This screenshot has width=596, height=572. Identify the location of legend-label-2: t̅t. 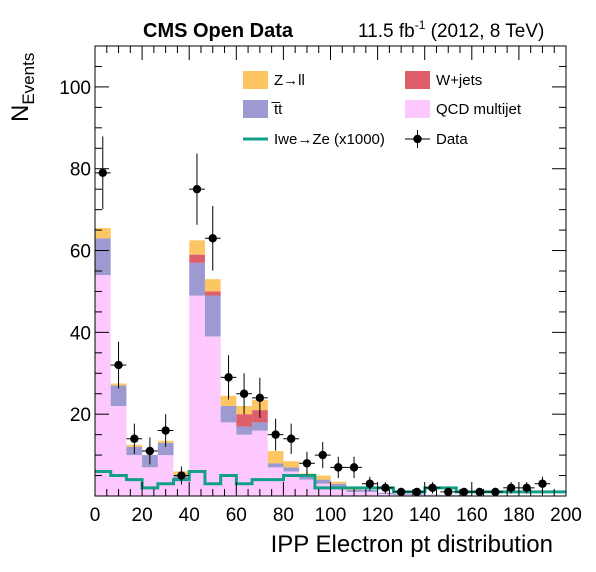
(277, 109).